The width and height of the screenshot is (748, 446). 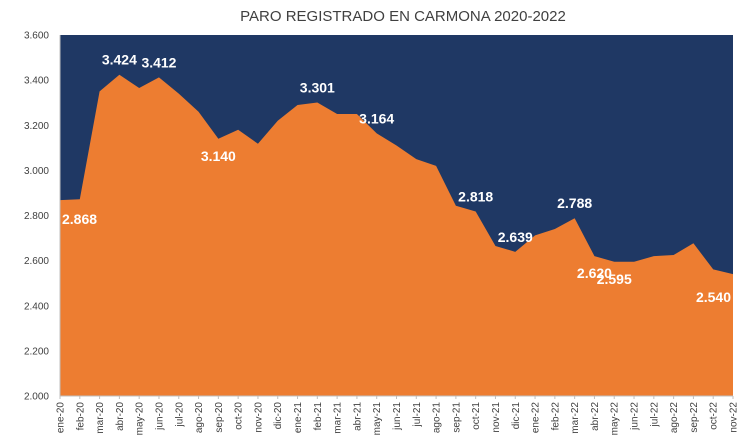 What do you see at coordinates (555, 416) in the screenshot?
I see `x-tick-label: feb-22` at bounding box center [555, 416].